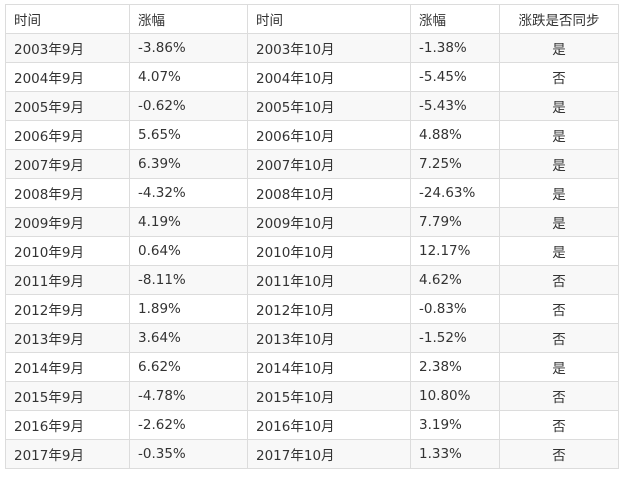 Image resolution: width=629 pixels, height=492 pixels. I want to click on cell-change-sep: -4.32%, so click(188, 193).